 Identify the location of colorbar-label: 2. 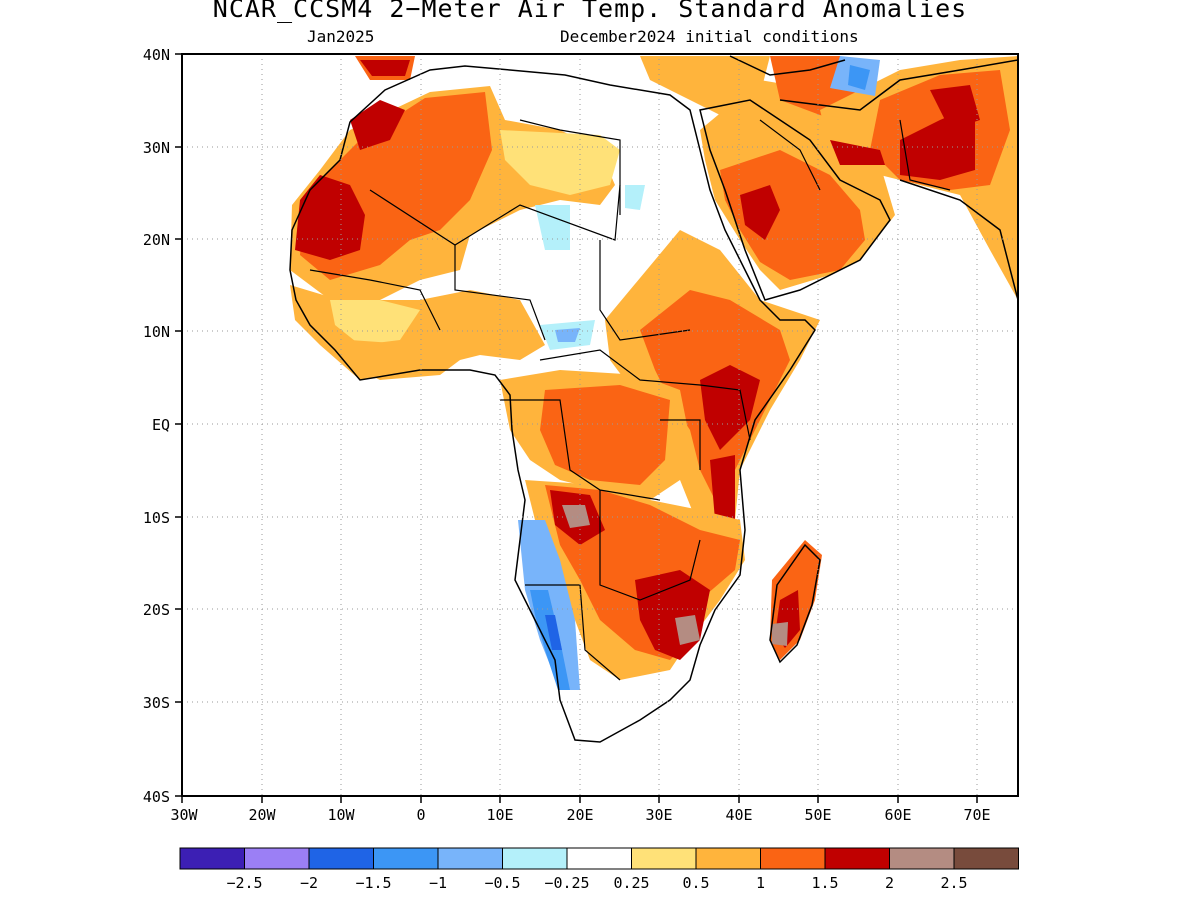
(889, 883).